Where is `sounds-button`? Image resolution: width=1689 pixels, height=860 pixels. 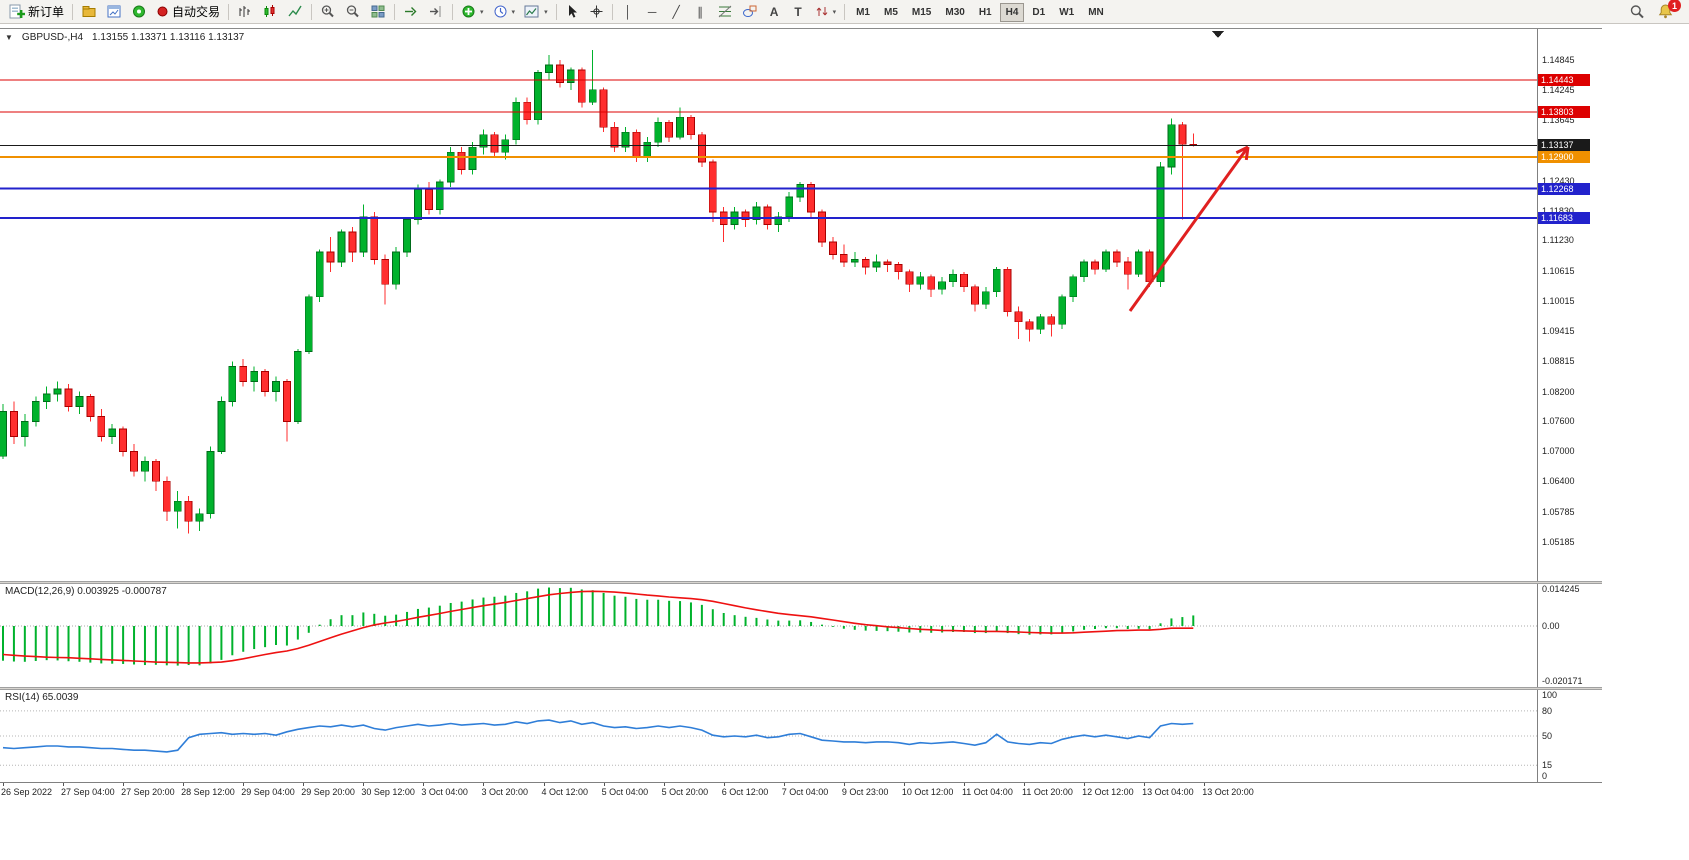 sounds-button is located at coordinates (139, 12).